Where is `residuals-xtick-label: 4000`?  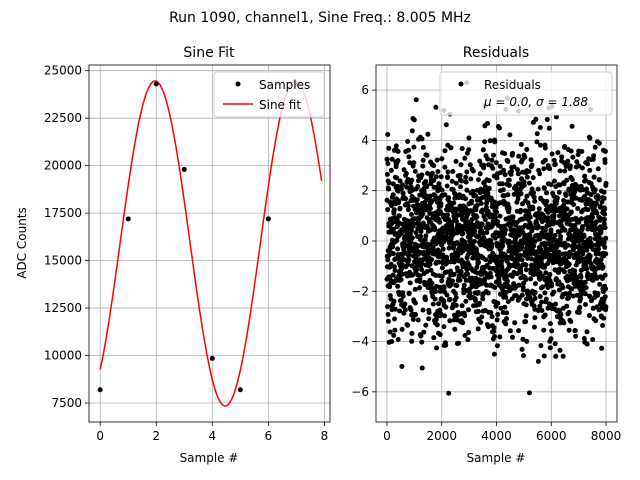 residuals-xtick-label: 4000 is located at coordinates (496, 436).